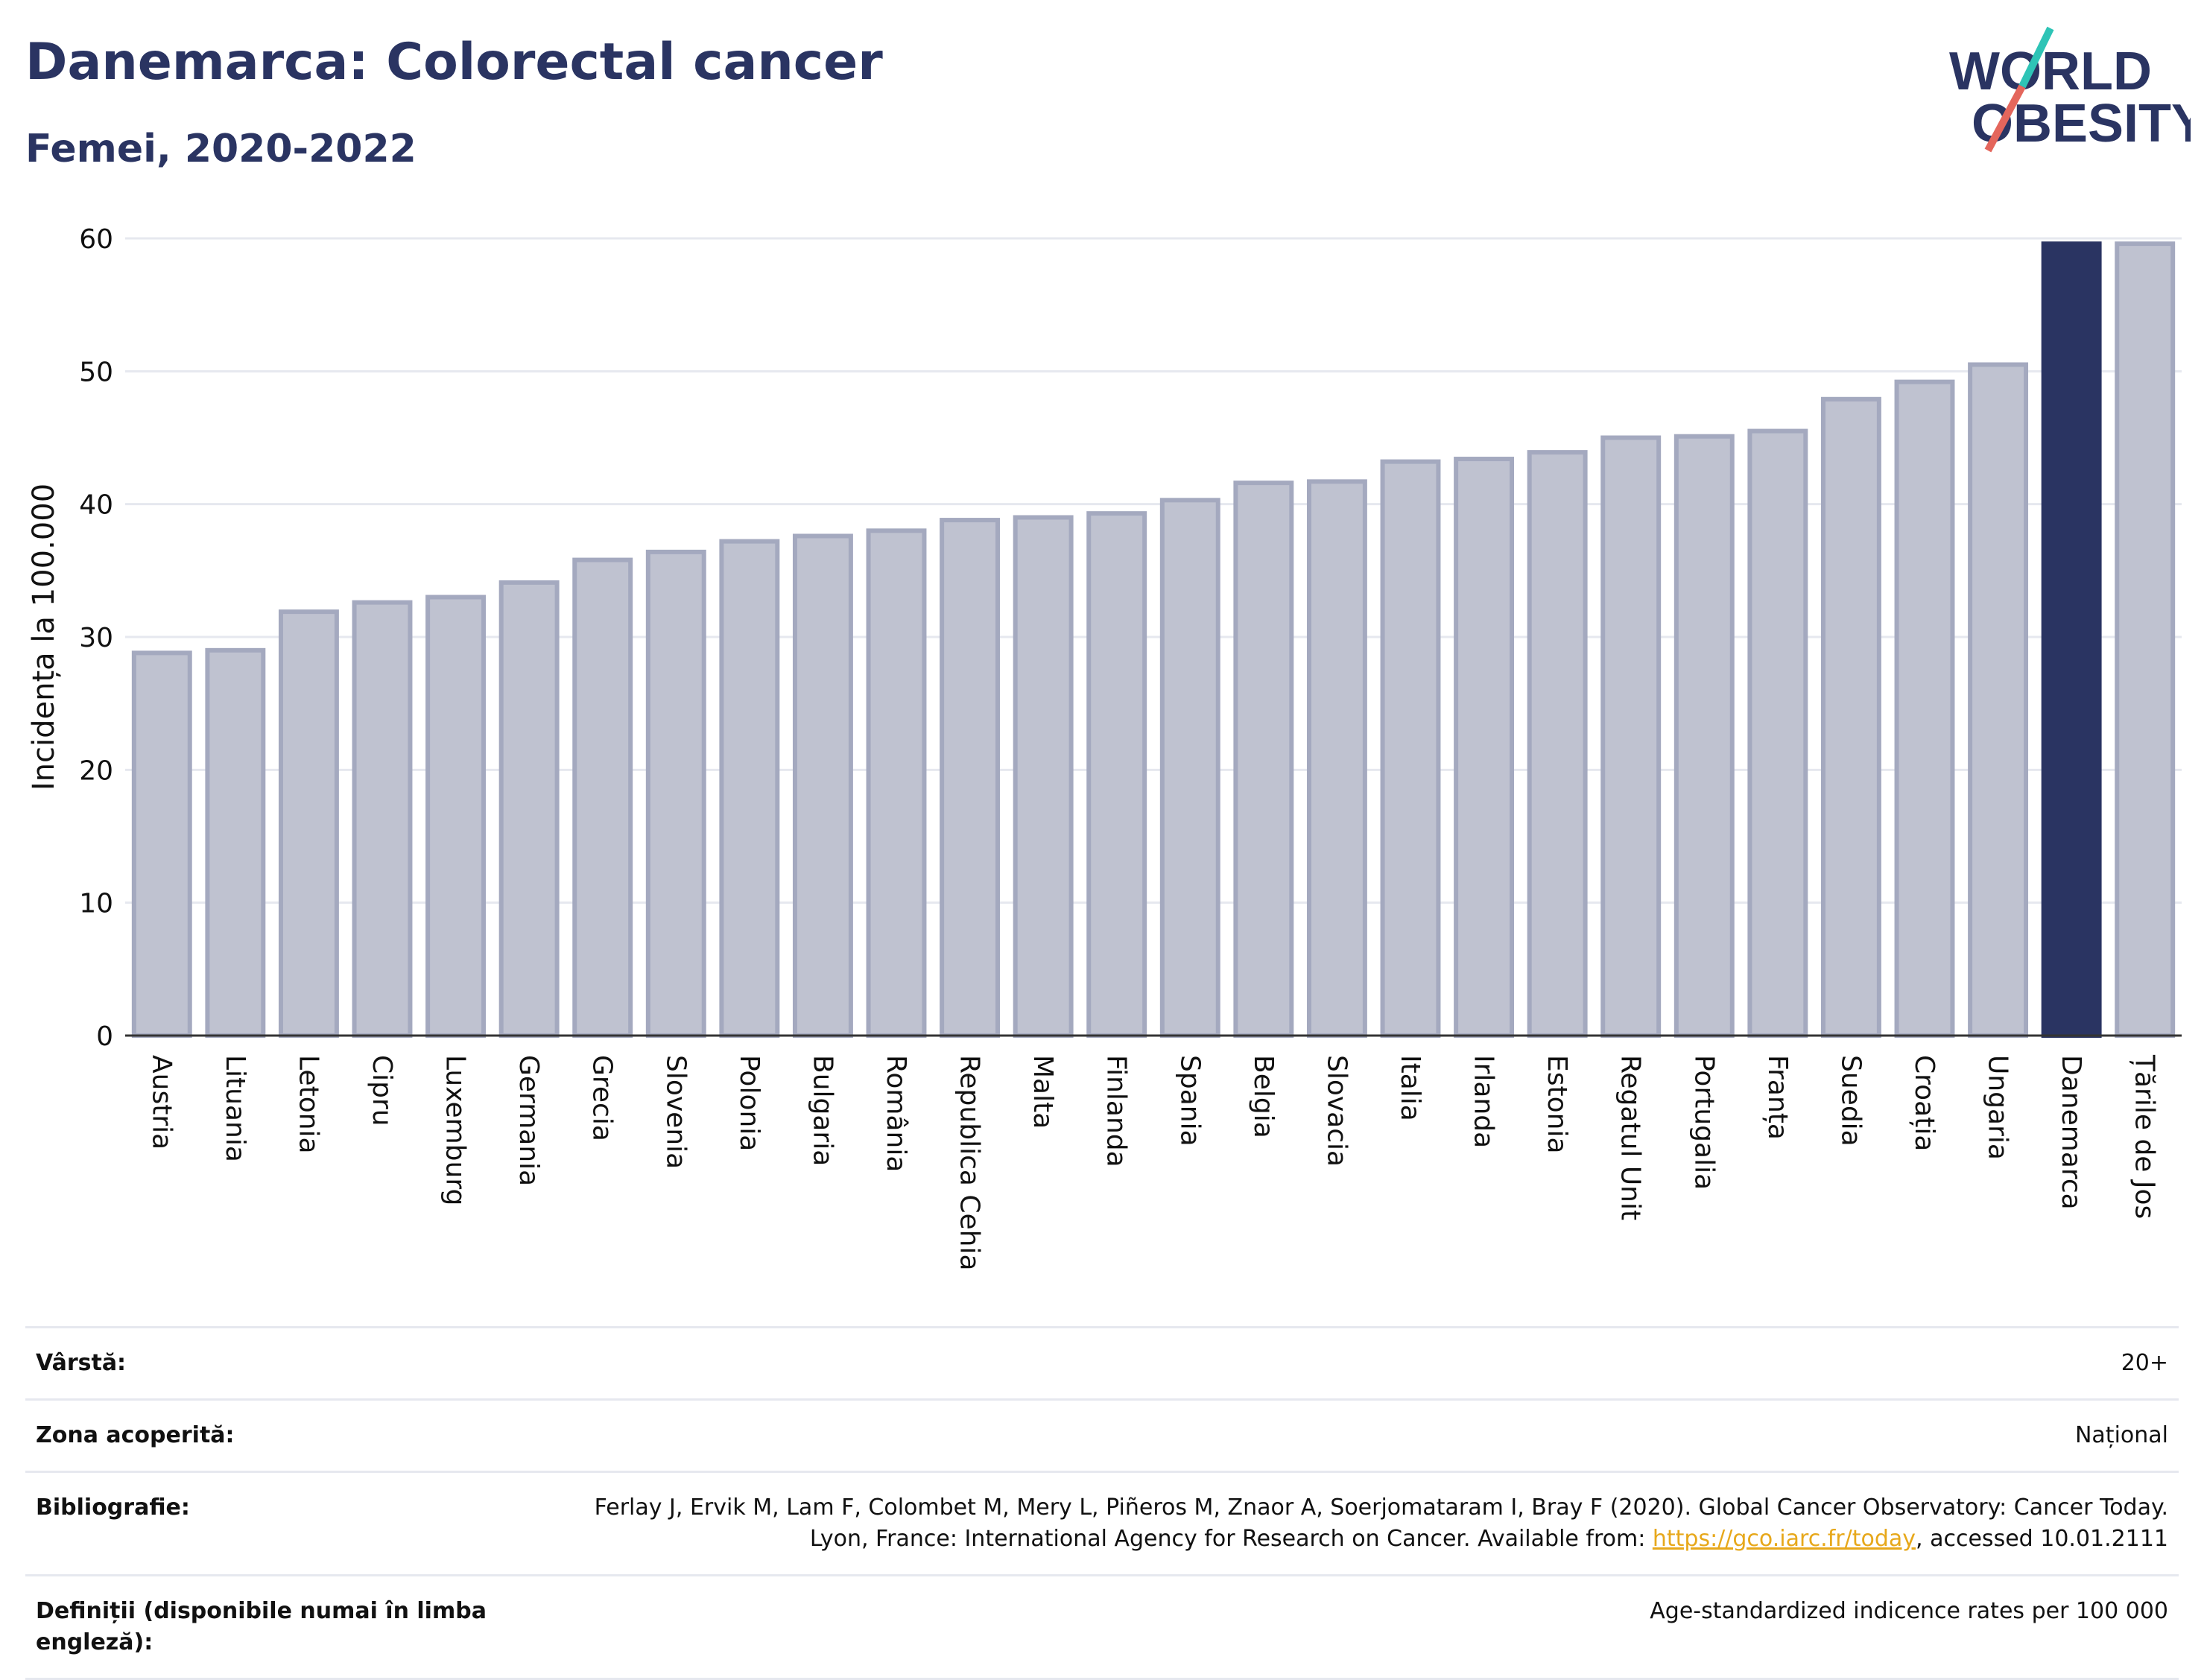 Image resolution: width=2204 pixels, height=1680 pixels. Describe the element at coordinates (749, 1103) in the screenshot. I see `x-tick-label: Polonia` at that location.